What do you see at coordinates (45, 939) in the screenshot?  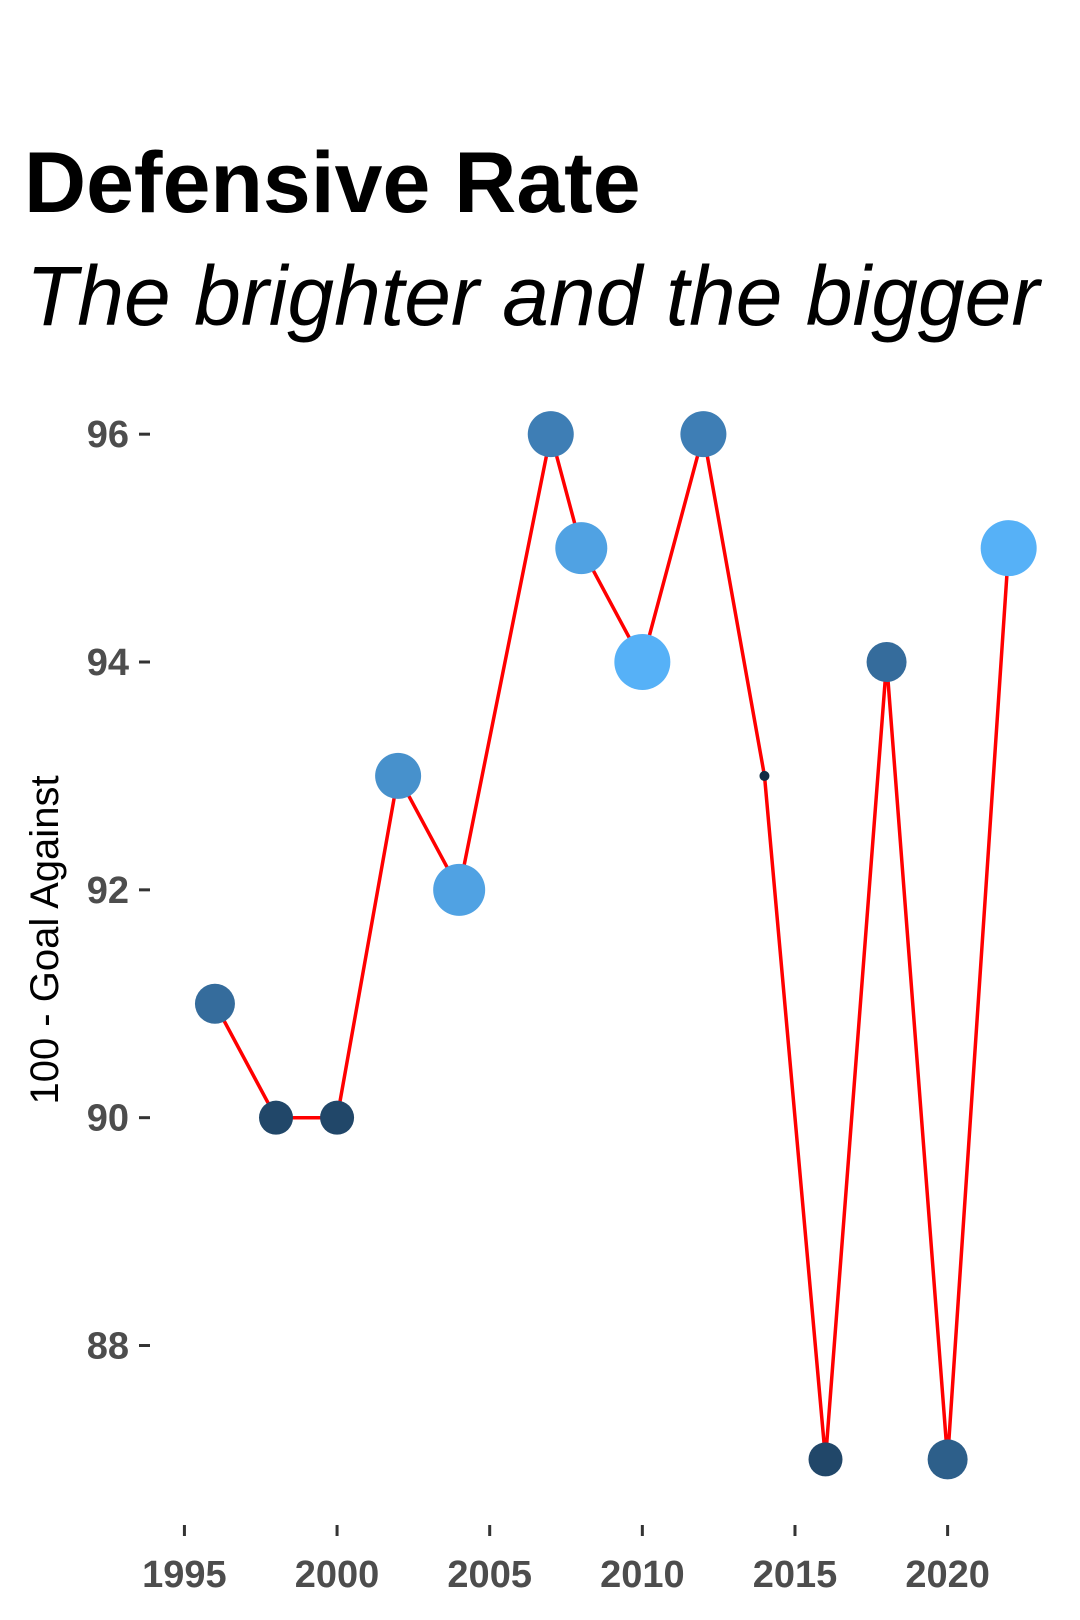 I see `y-axis-title: 100 - Goal Against` at bounding box center [45, 939].